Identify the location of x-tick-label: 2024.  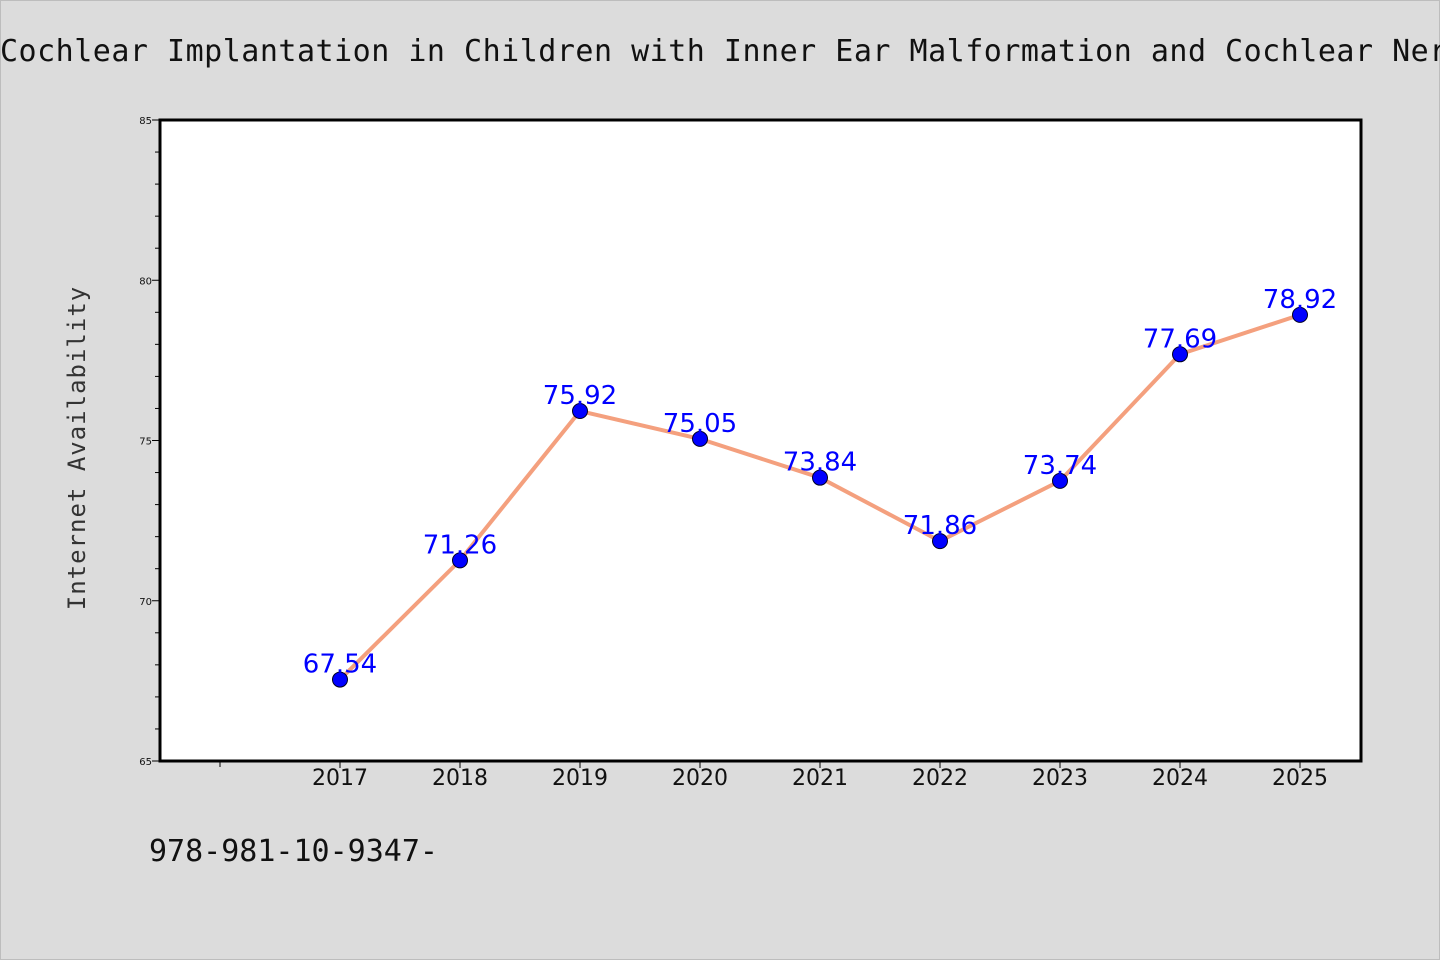
(1180, 778).